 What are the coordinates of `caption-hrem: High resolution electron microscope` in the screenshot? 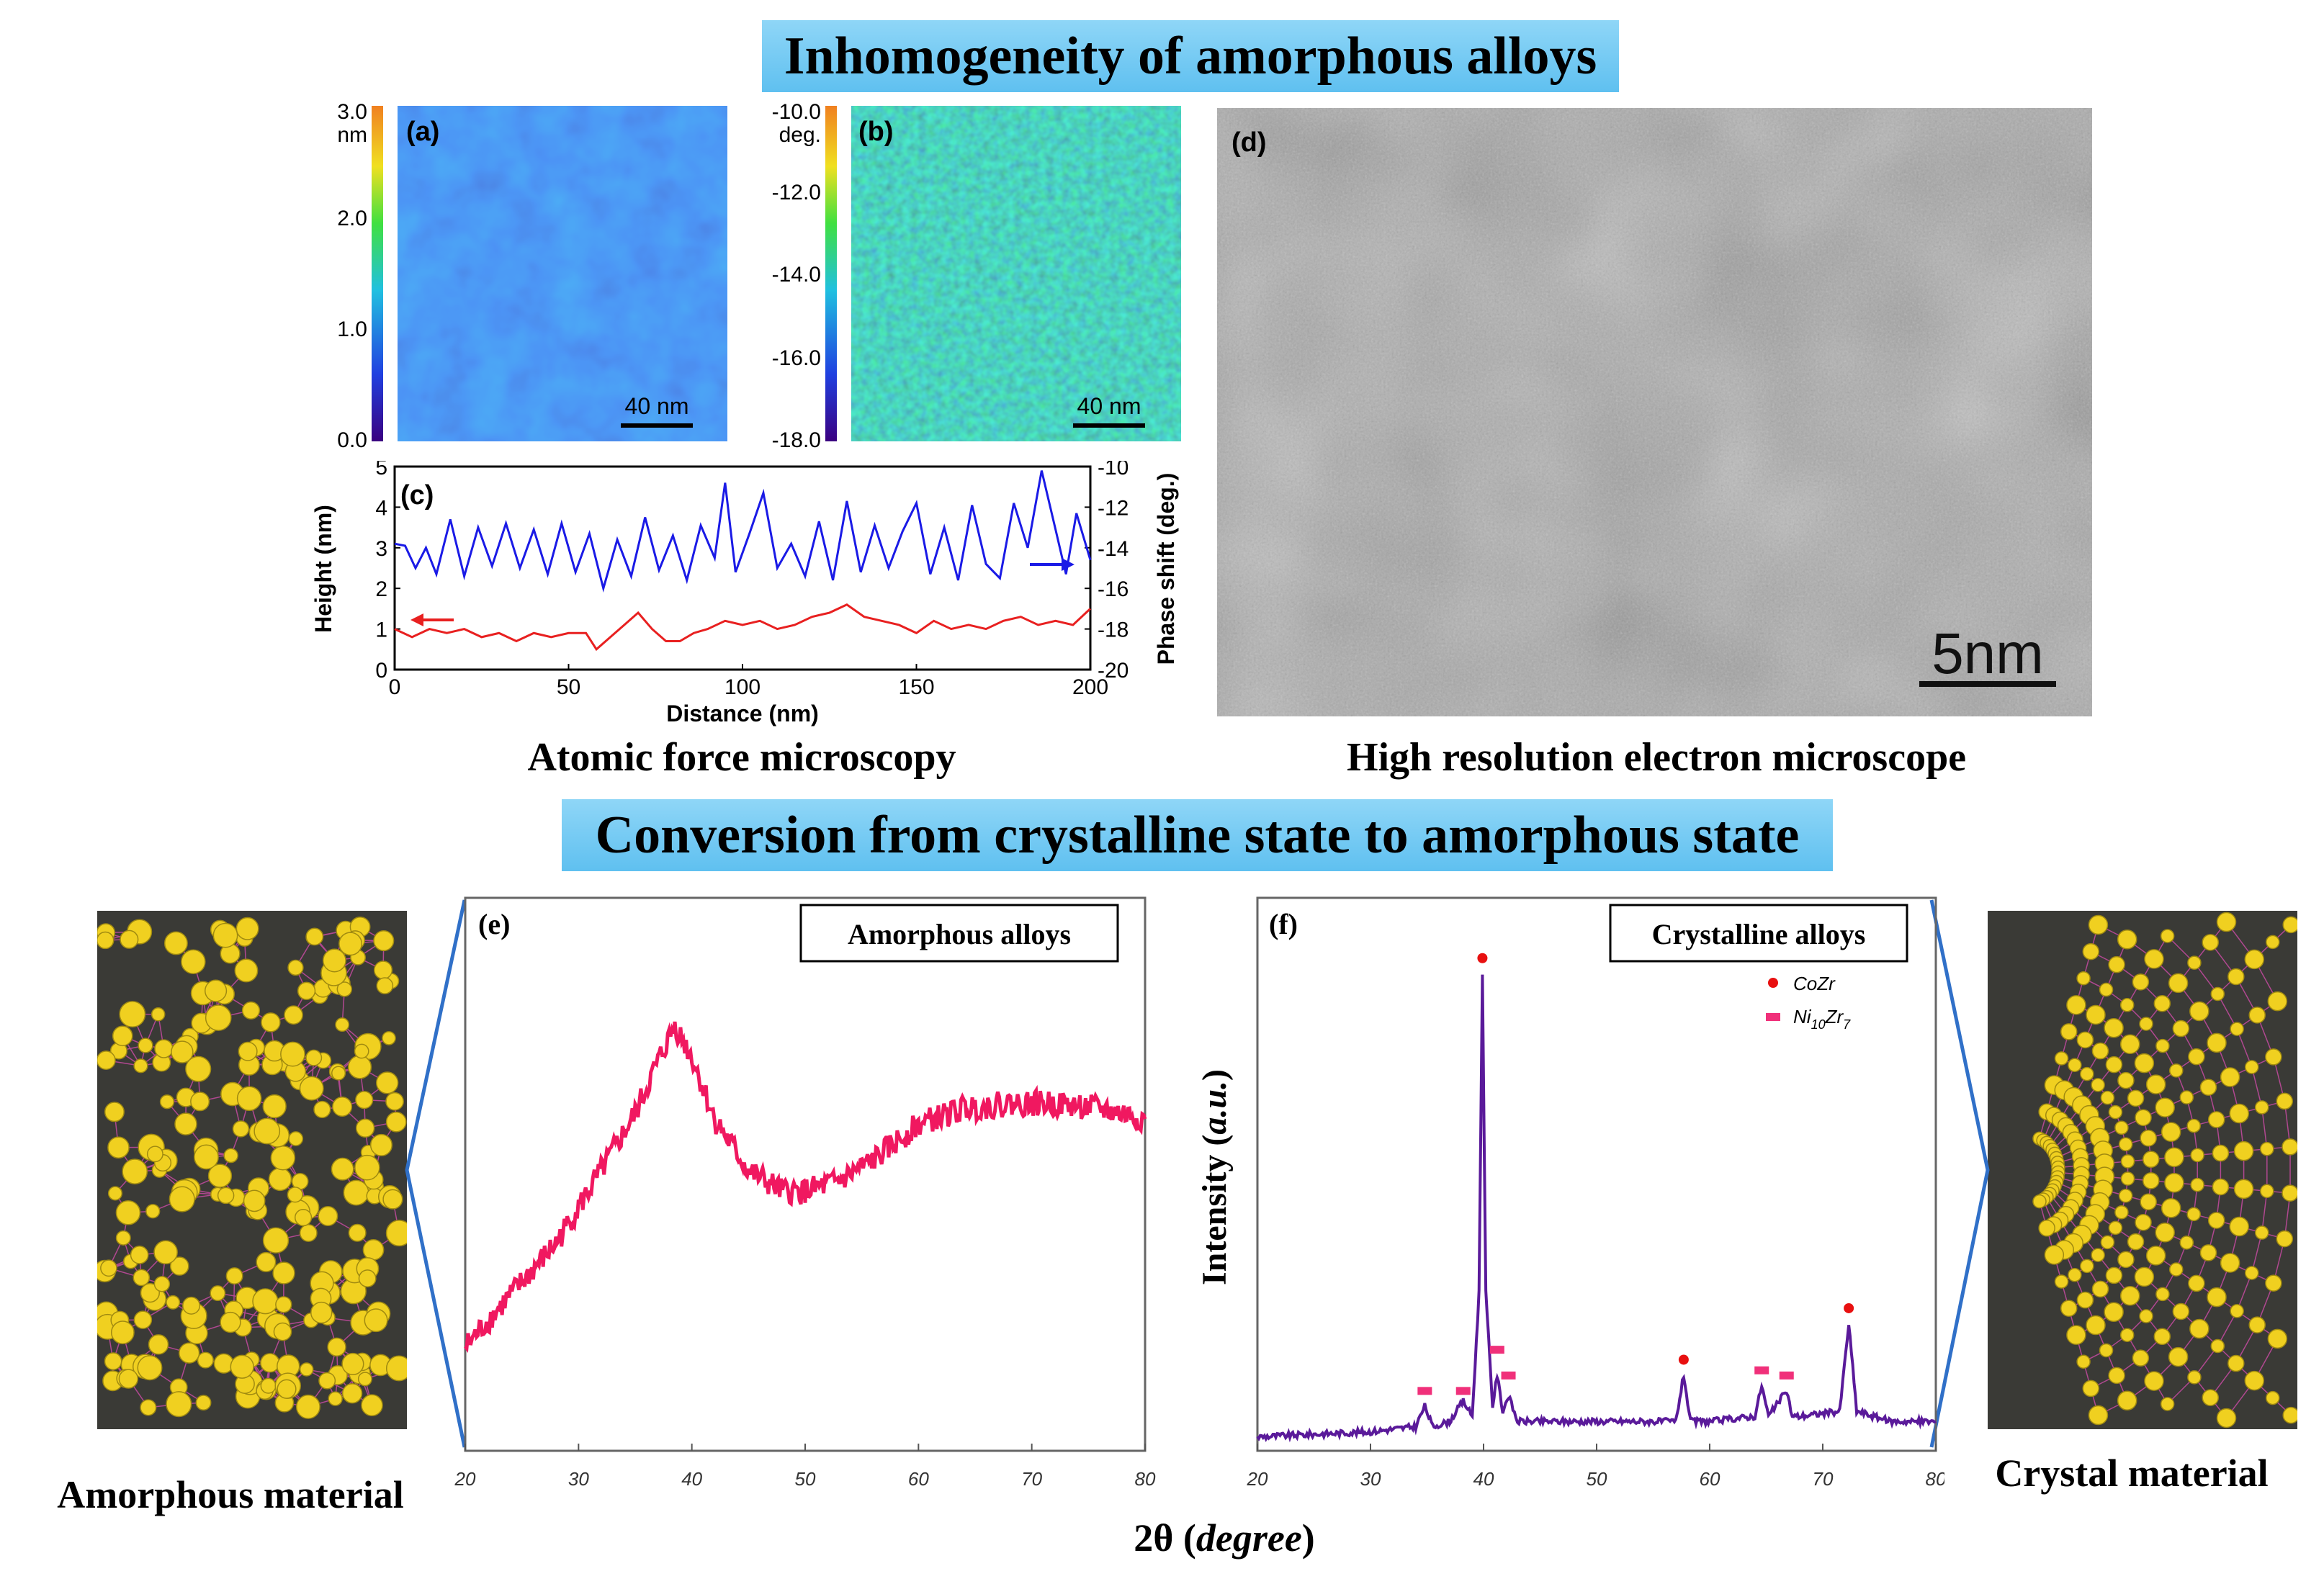 It's located at (1656, 757).